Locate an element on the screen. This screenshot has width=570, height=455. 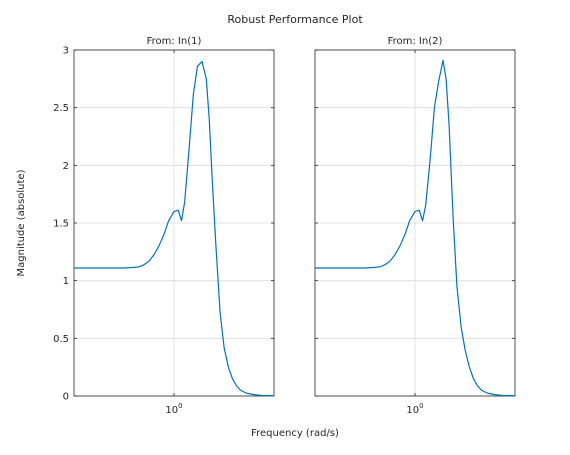
figure-title: Robust Performance Plot is located at coordinates (295, 19).